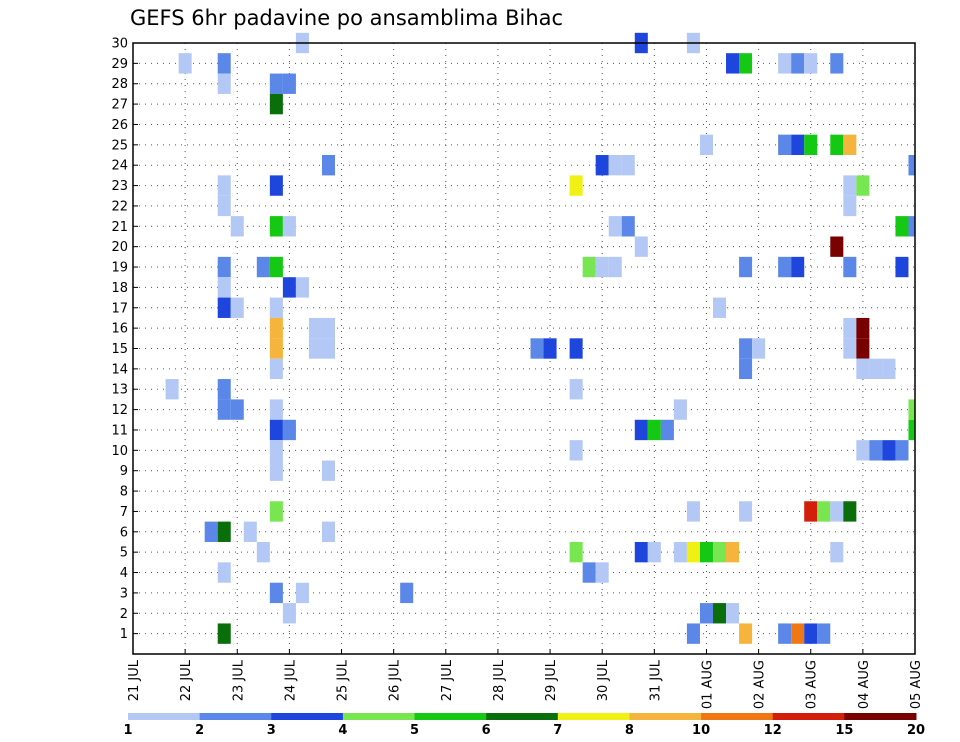  What do you see at coordinates (119, 206) in the screenshot?
I see `y-tick-label: 22` at bounding box center [119, 206].